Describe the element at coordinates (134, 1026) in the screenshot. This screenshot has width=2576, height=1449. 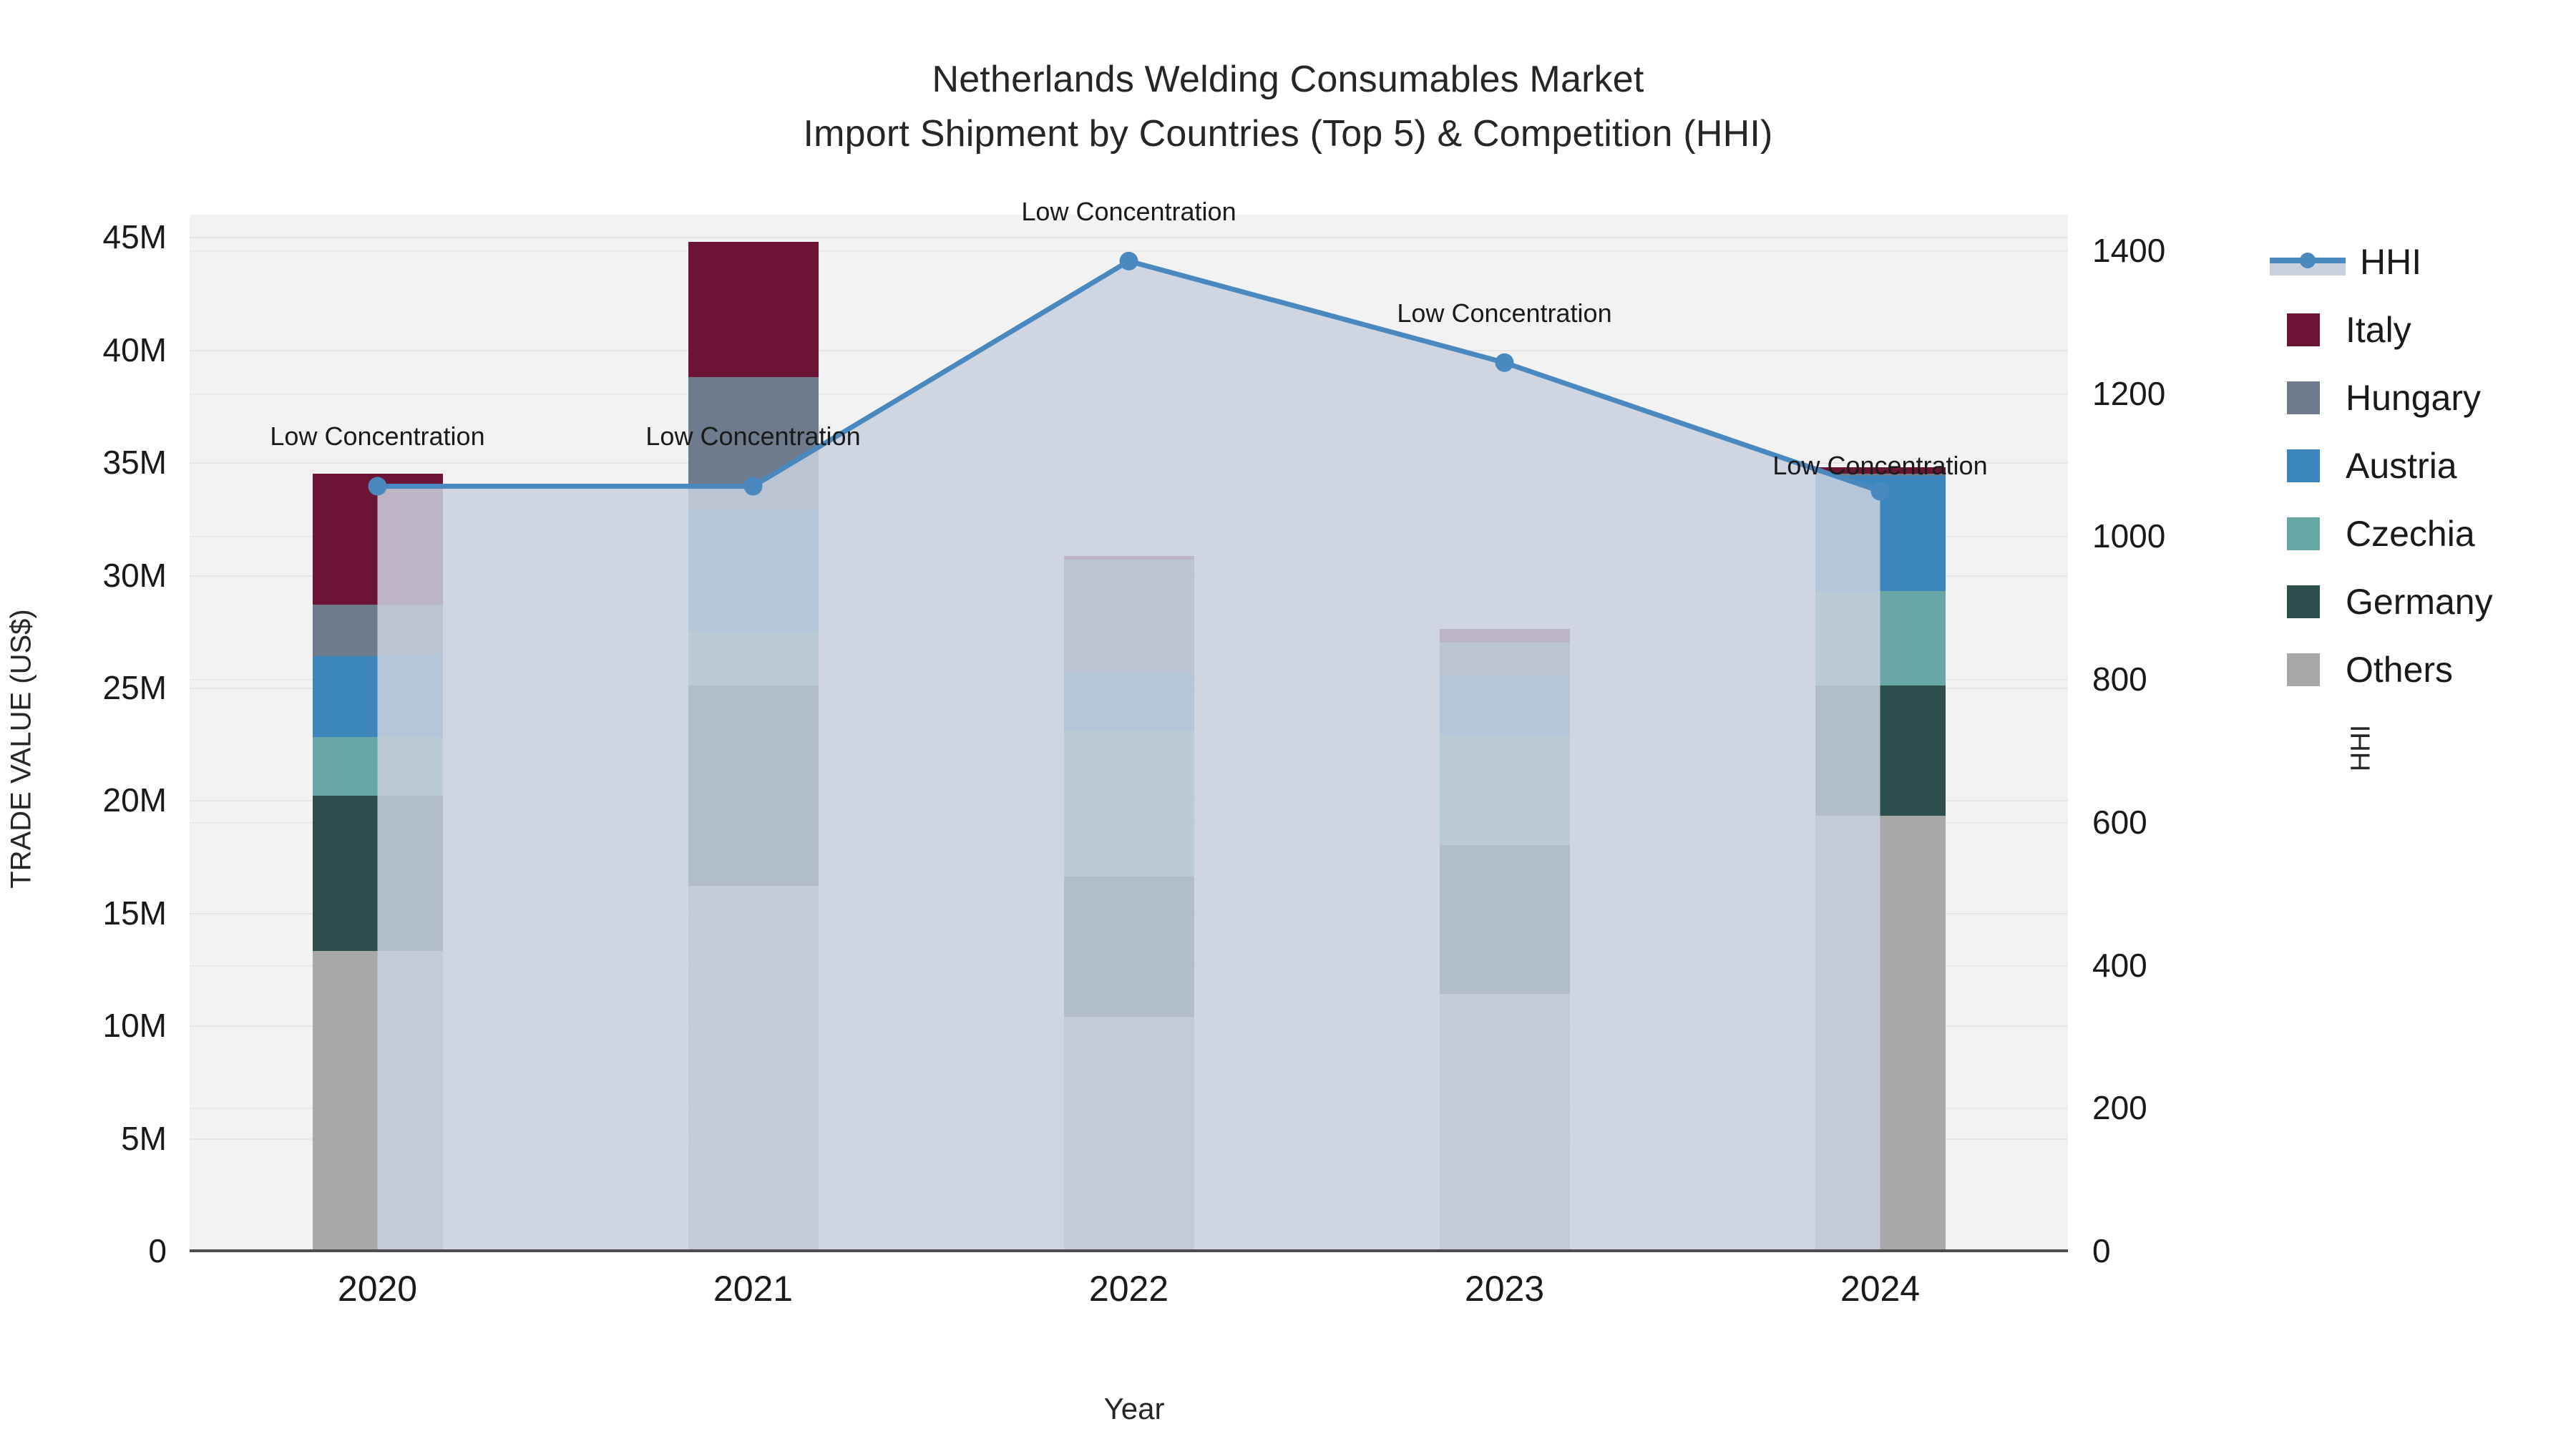
I see `y-axis-left-tick-label: 10M` at that location.